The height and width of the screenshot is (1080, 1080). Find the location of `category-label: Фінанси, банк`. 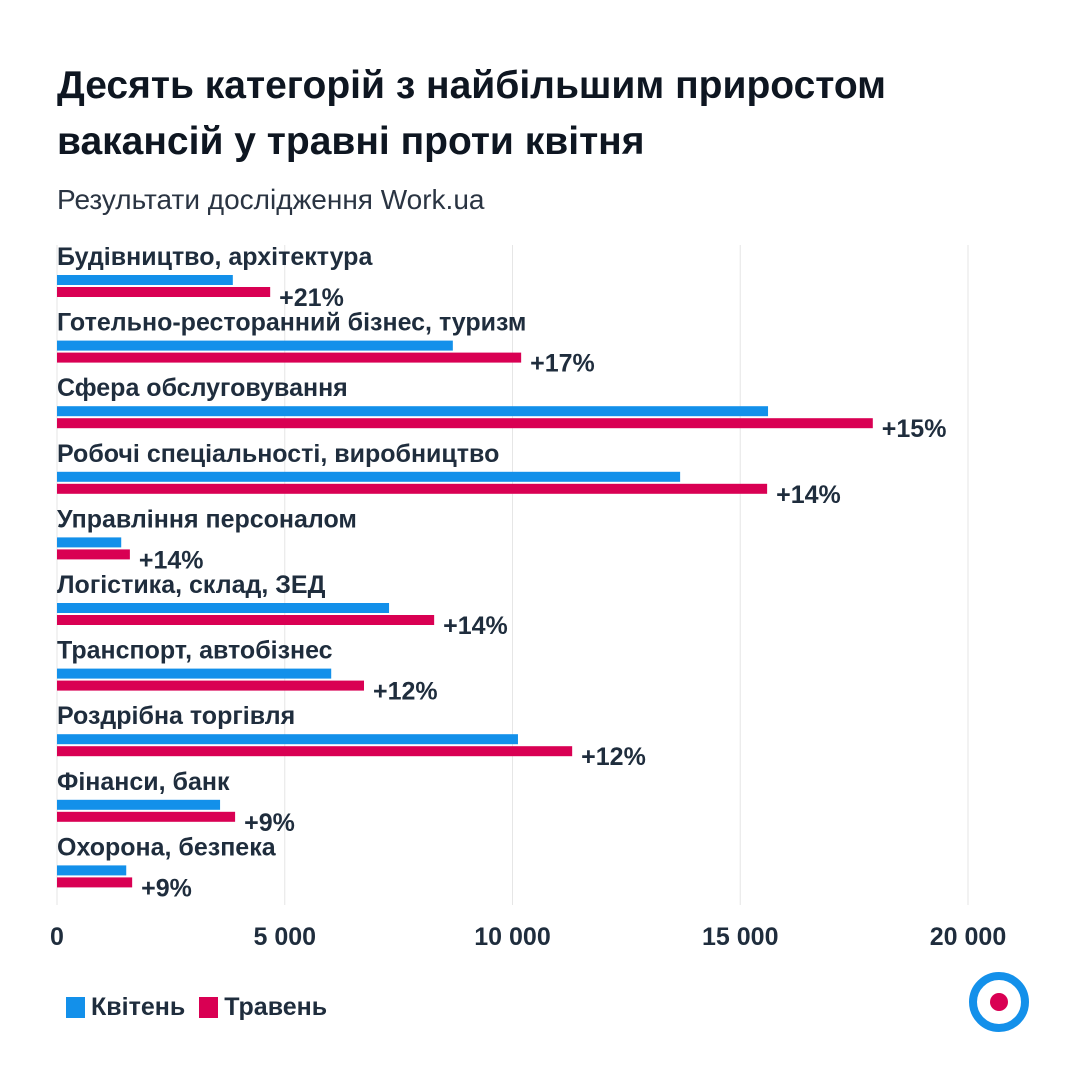

category-label: Фінанси, банк is located at coordinates (143, 782).